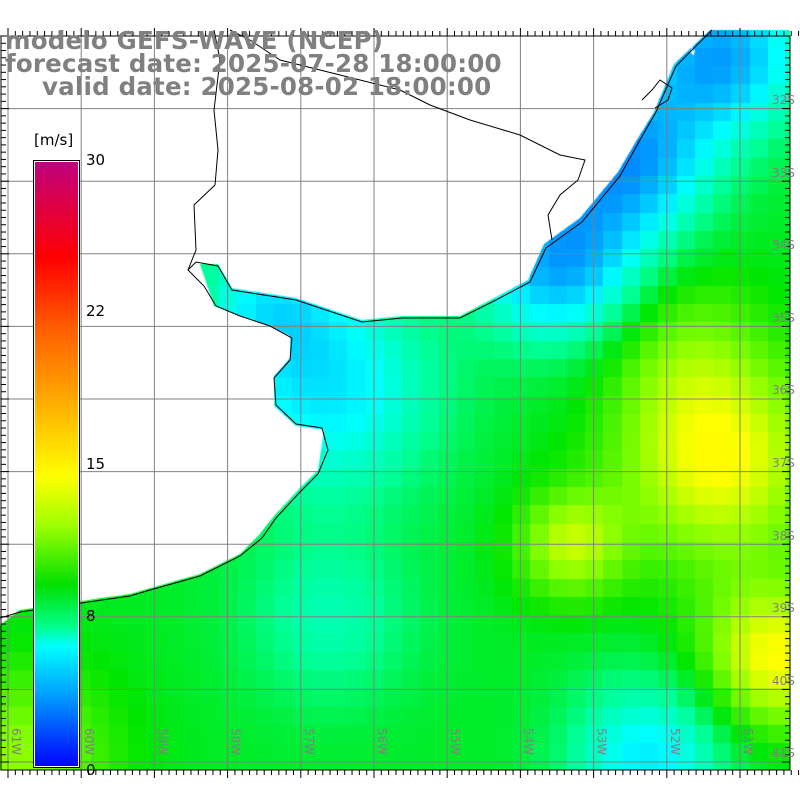 This screenshot has height=800, width=800. What do you see at coordinates (56, 464) in the screenshot?
I see `colorbar` at bounding box center [56, 464].